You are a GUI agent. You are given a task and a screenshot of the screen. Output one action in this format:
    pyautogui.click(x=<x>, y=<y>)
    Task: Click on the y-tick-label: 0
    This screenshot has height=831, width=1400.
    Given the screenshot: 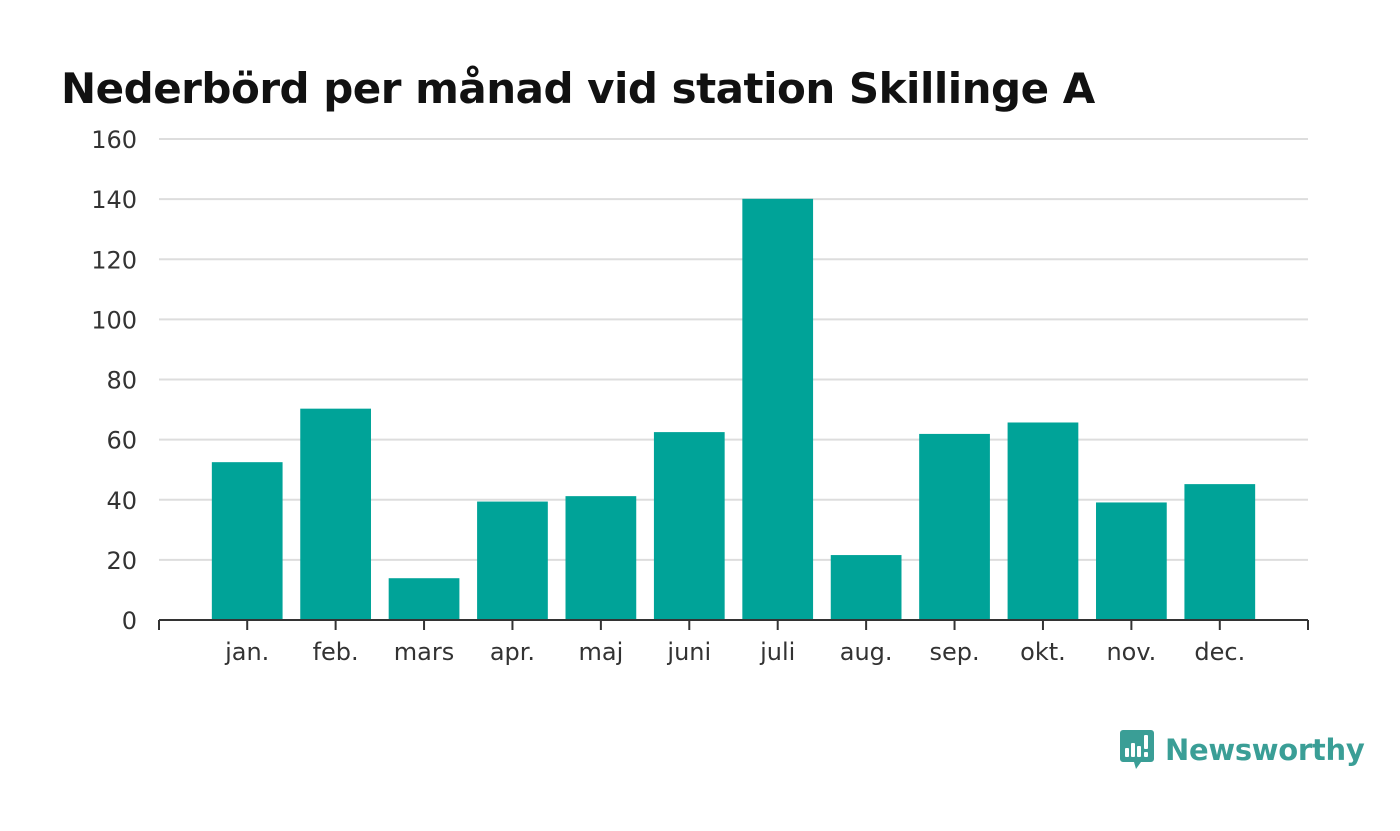 What is the action you would take?
    pyautogui.click(x=129, y=621)
    